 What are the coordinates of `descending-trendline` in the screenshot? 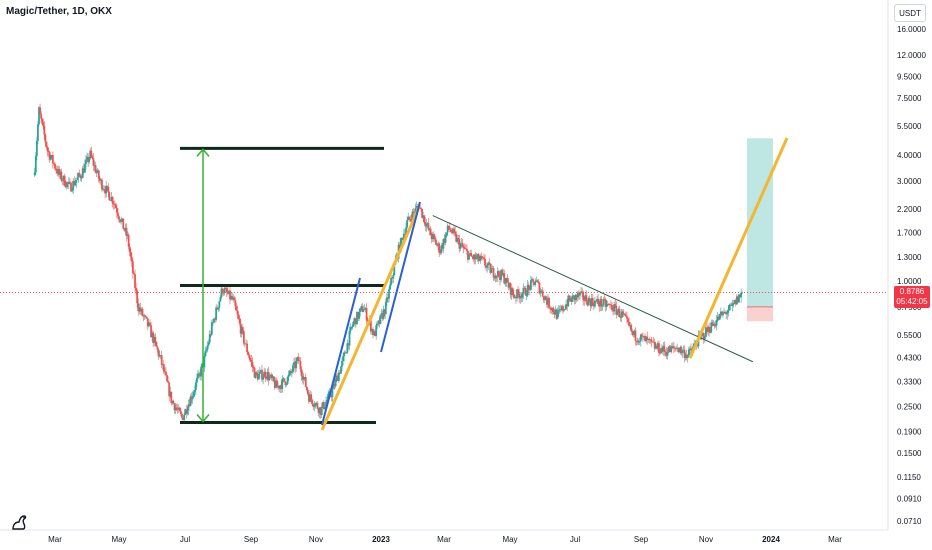 It's located at (593, 289).